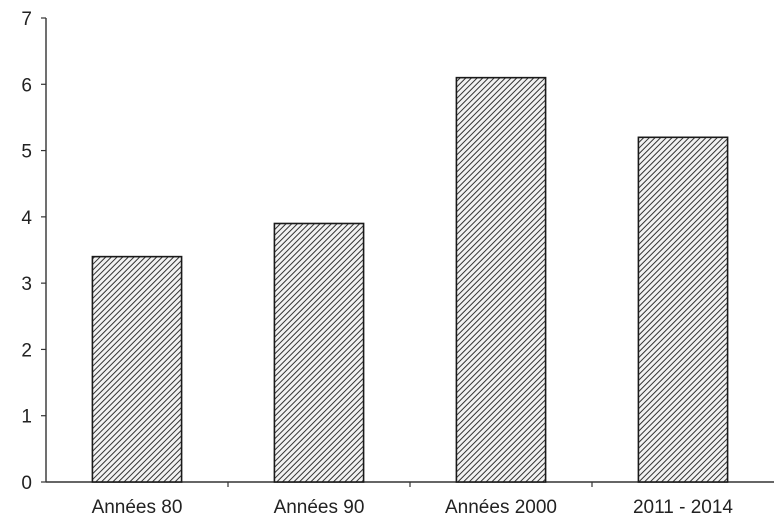  I want to click on y-tick-label: 3, so click(26, 284).